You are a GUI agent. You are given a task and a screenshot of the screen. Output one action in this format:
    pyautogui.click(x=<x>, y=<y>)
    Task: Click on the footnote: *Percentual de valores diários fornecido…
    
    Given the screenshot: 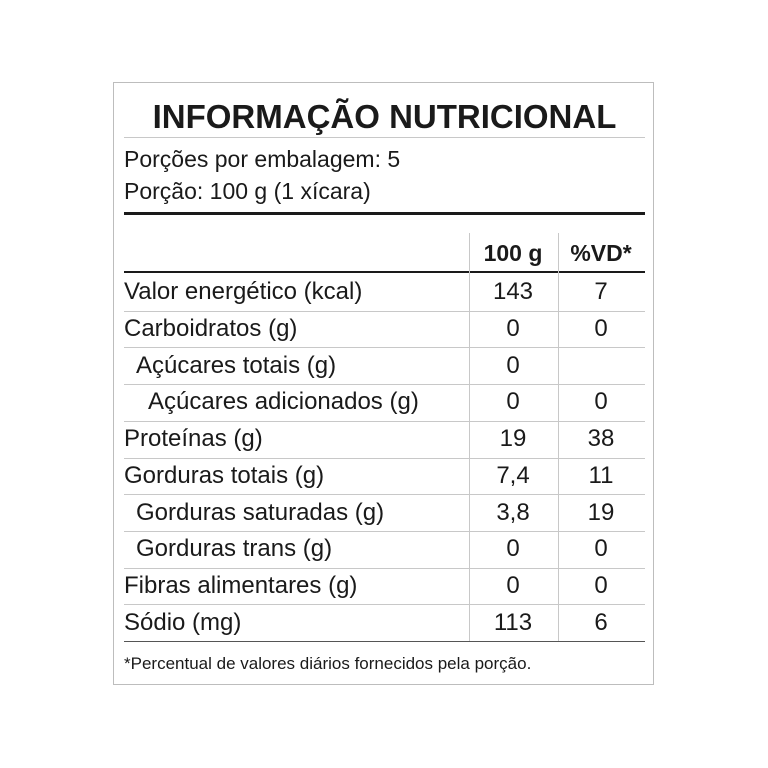 What is the action you would take?
    pyautogui.click(x=328, y=663)
    